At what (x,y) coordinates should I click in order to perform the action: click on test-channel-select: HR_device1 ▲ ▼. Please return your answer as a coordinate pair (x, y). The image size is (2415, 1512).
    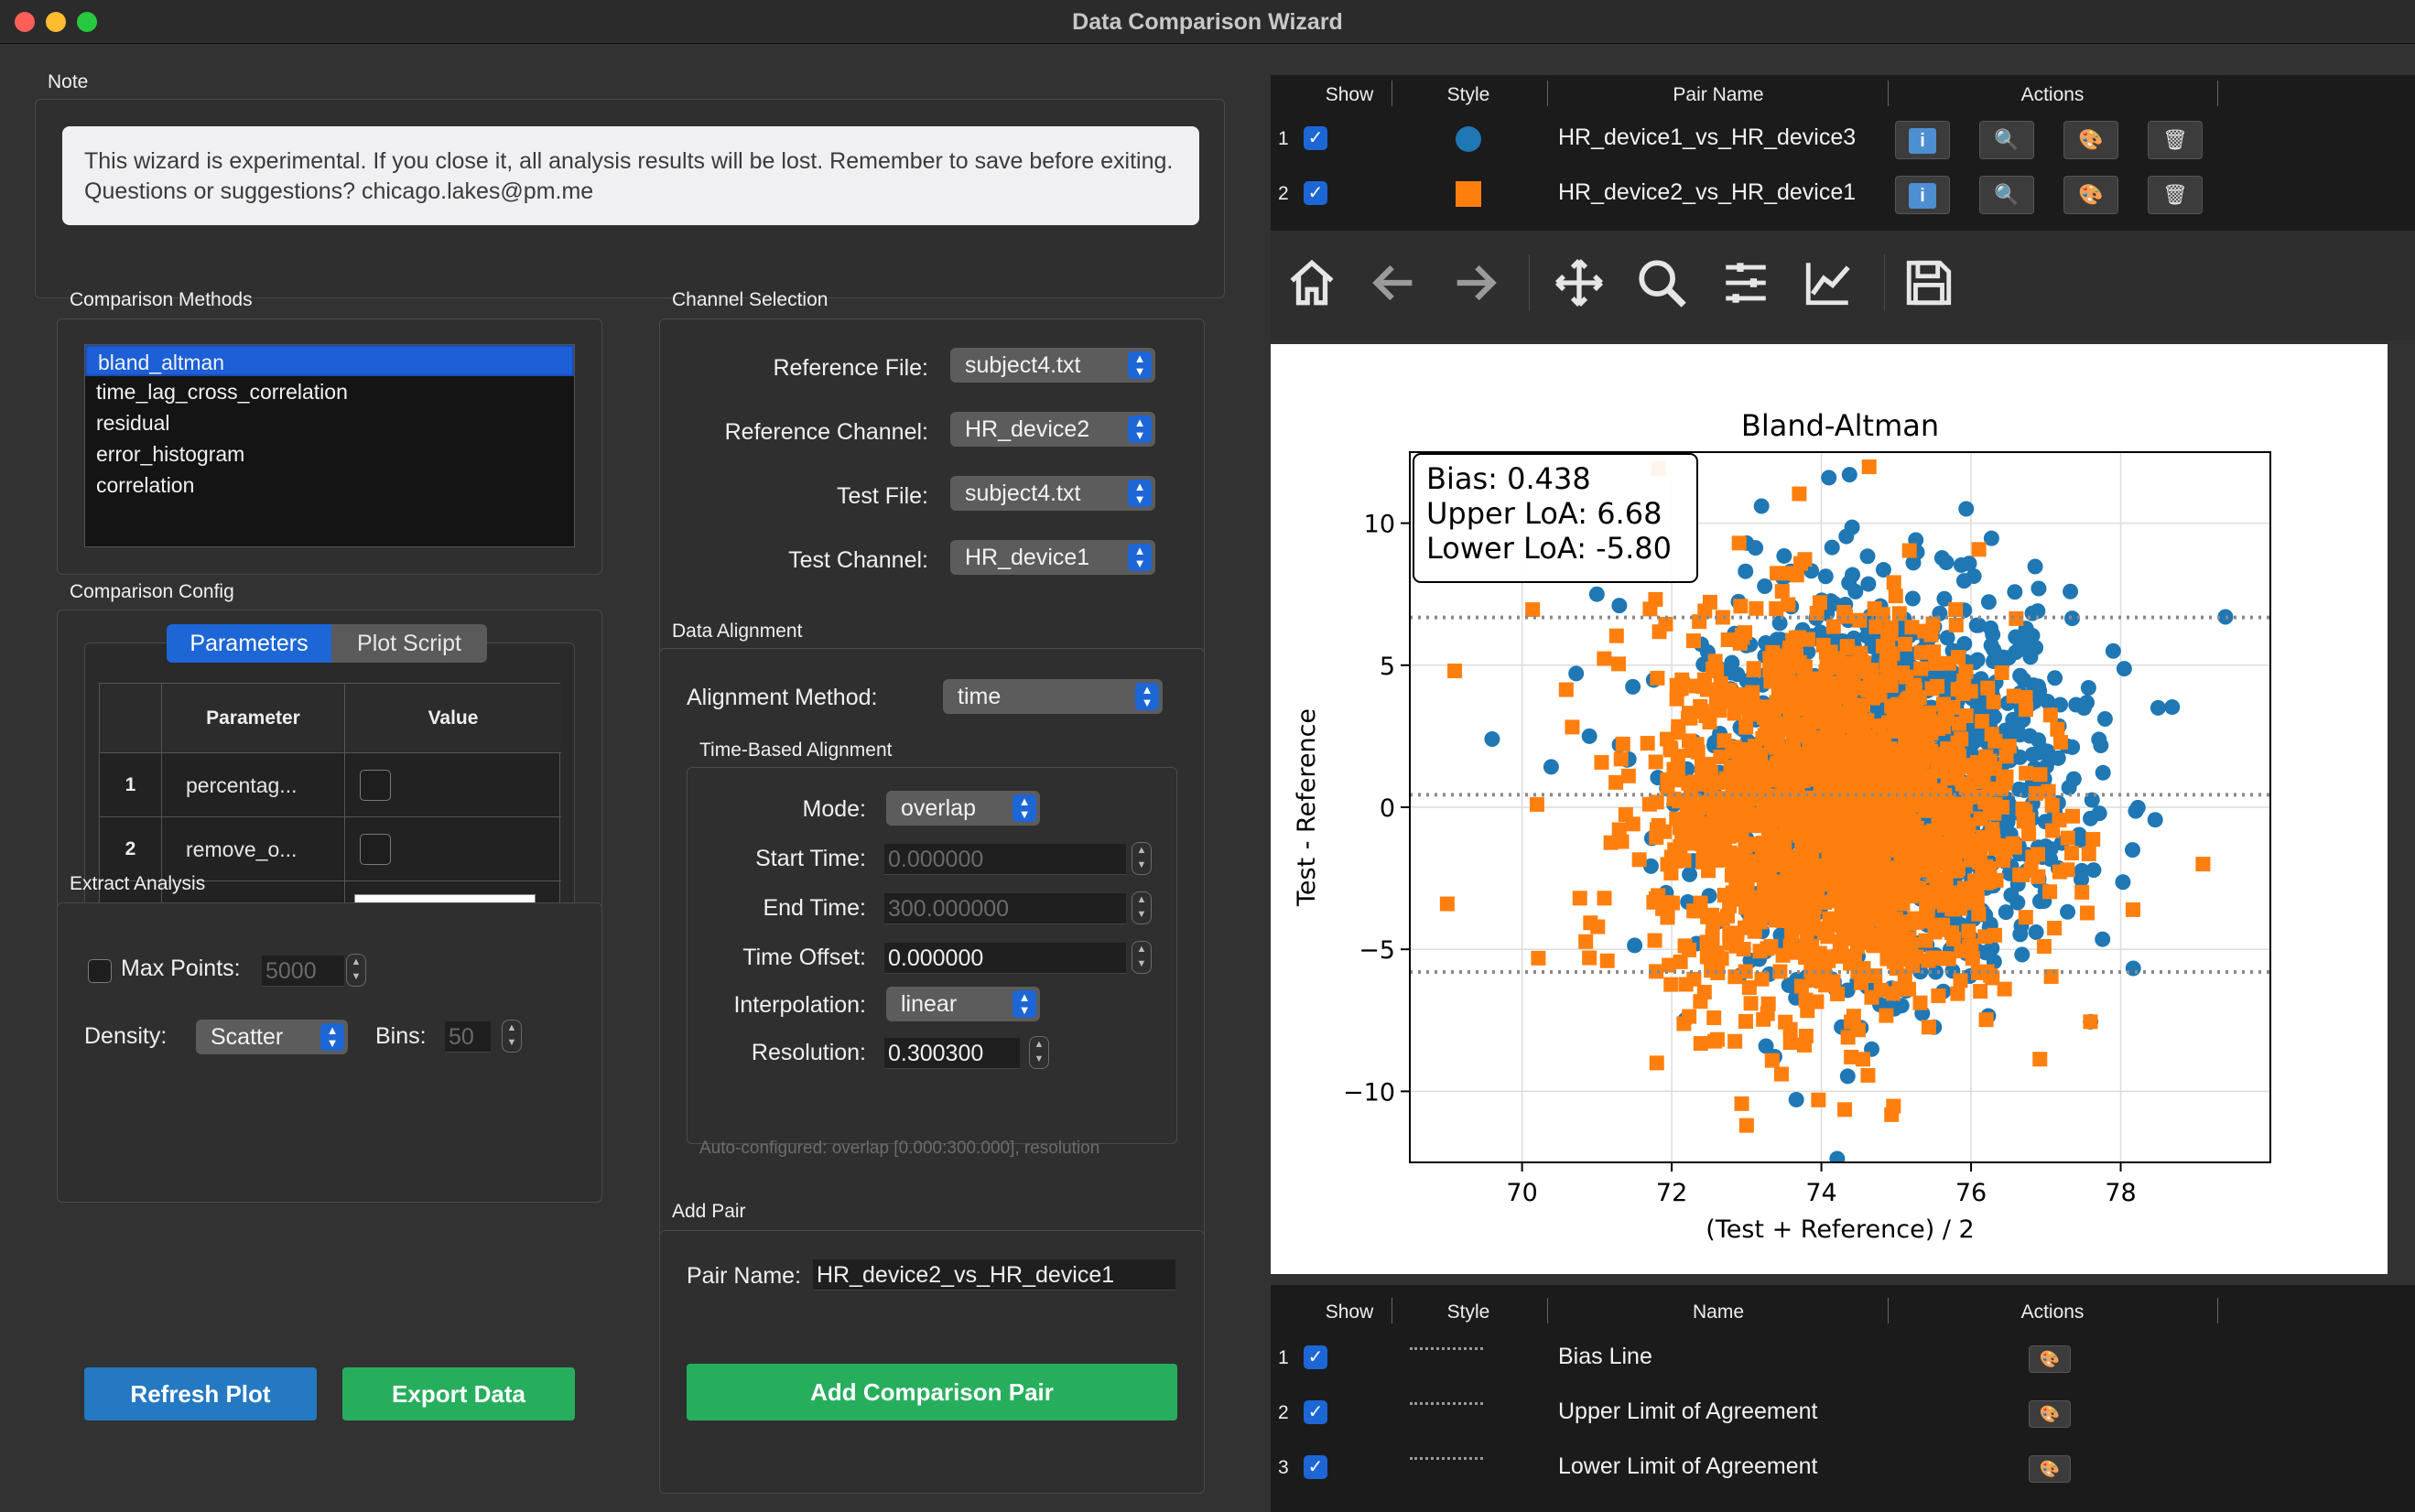
    Looking at the image, I should click on (1052, 557).